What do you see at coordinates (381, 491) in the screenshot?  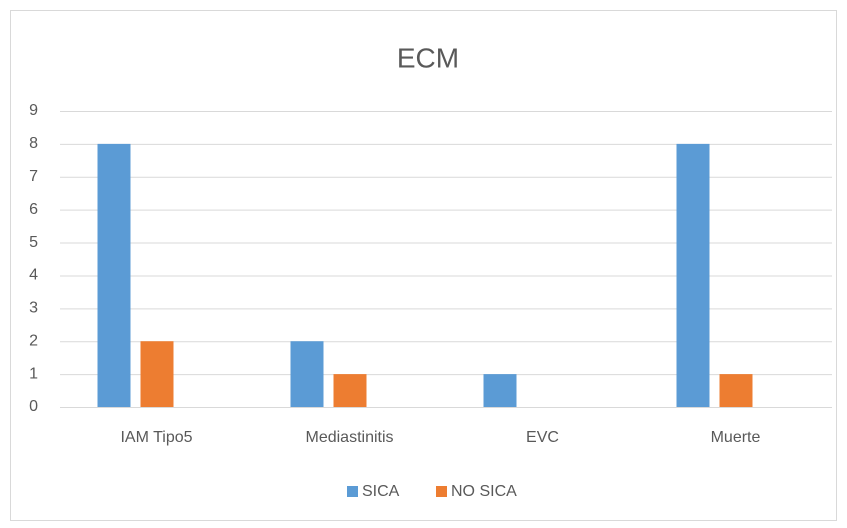 I see `legend-label: SICA` at bounding box center [381, 491].